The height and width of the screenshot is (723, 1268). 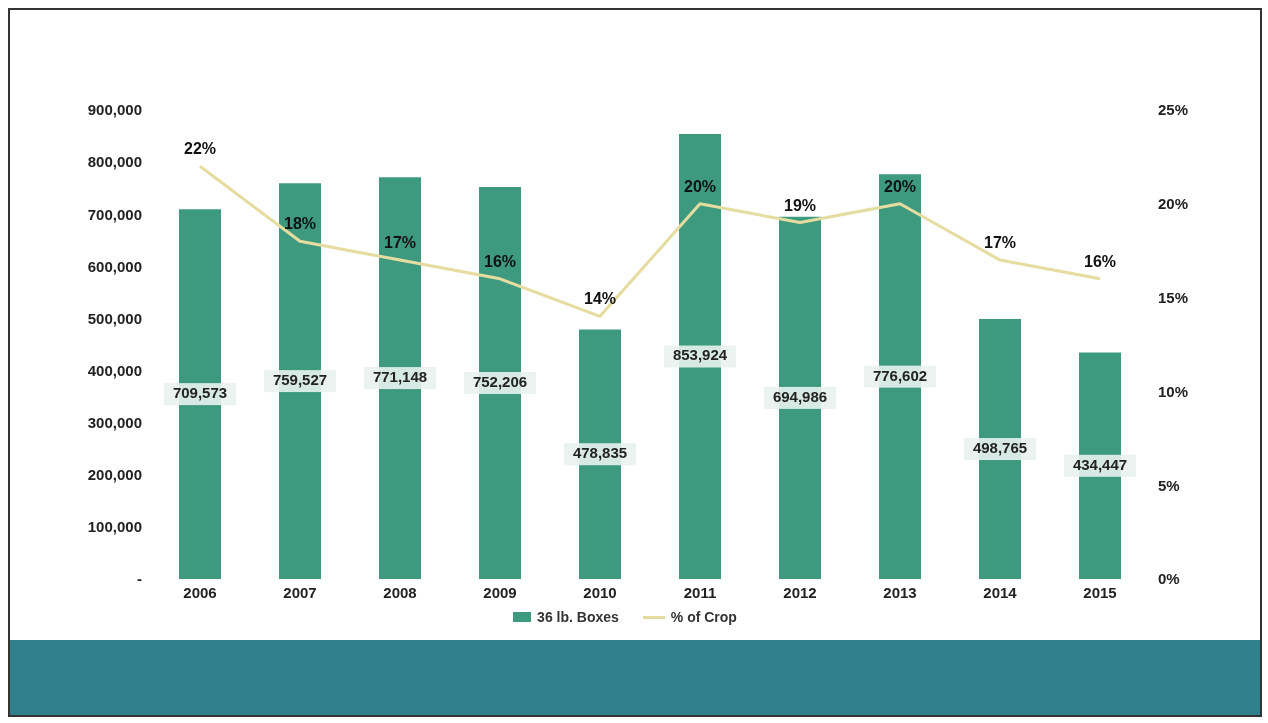 What do you see at coordinates (1169, 579) in the screenshot?
I see `y2-tick-label: 0%` at bounding box center [1169, 579].